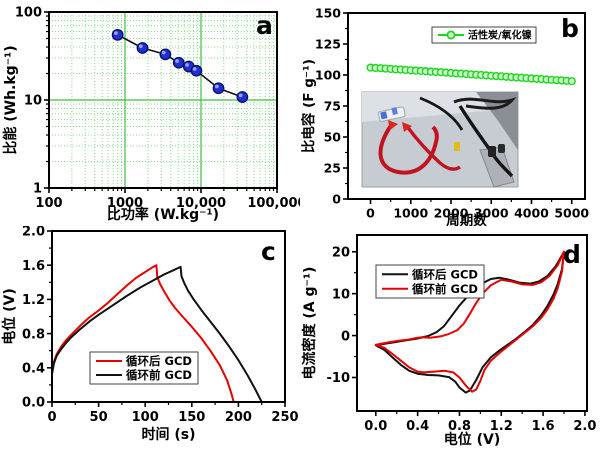 Image resolution: width=600 pixels, height=452 pixels. I want to click on grid, so click(163, 100).